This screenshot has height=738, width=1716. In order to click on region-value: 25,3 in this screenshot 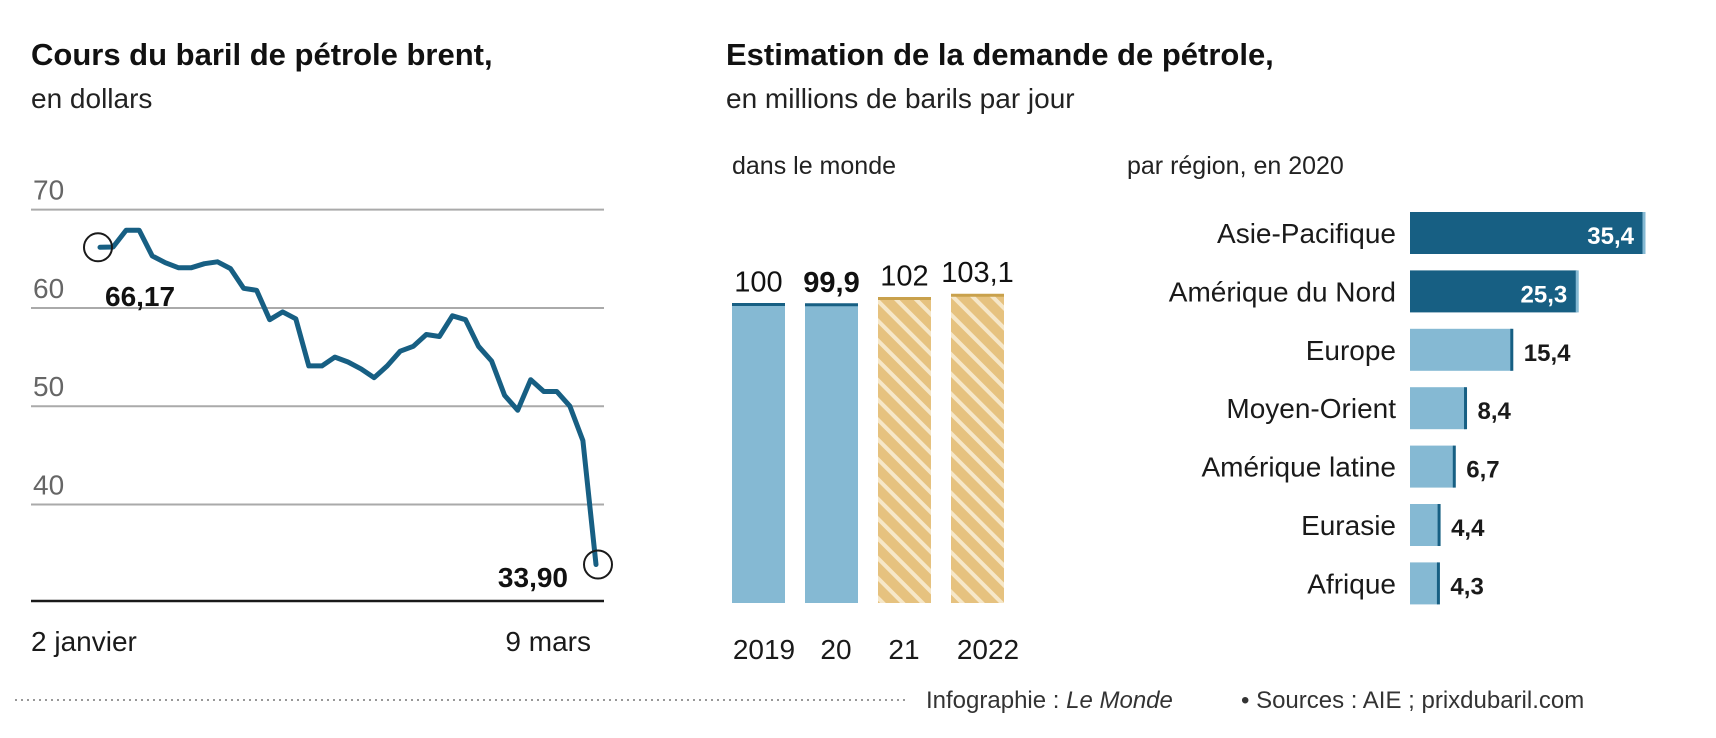, I will do `click(1544, 294)`.